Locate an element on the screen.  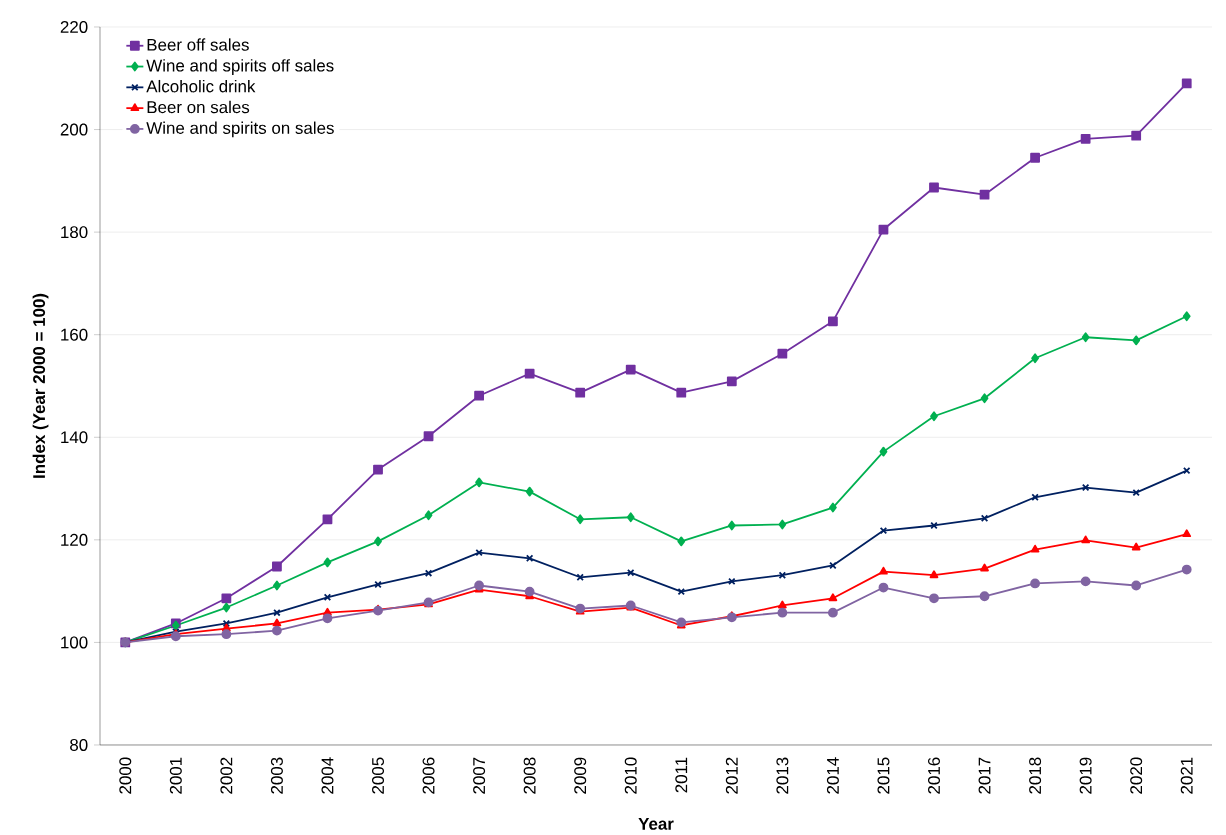
x-tick-label: 2005 is located at coordinates (378, 775).